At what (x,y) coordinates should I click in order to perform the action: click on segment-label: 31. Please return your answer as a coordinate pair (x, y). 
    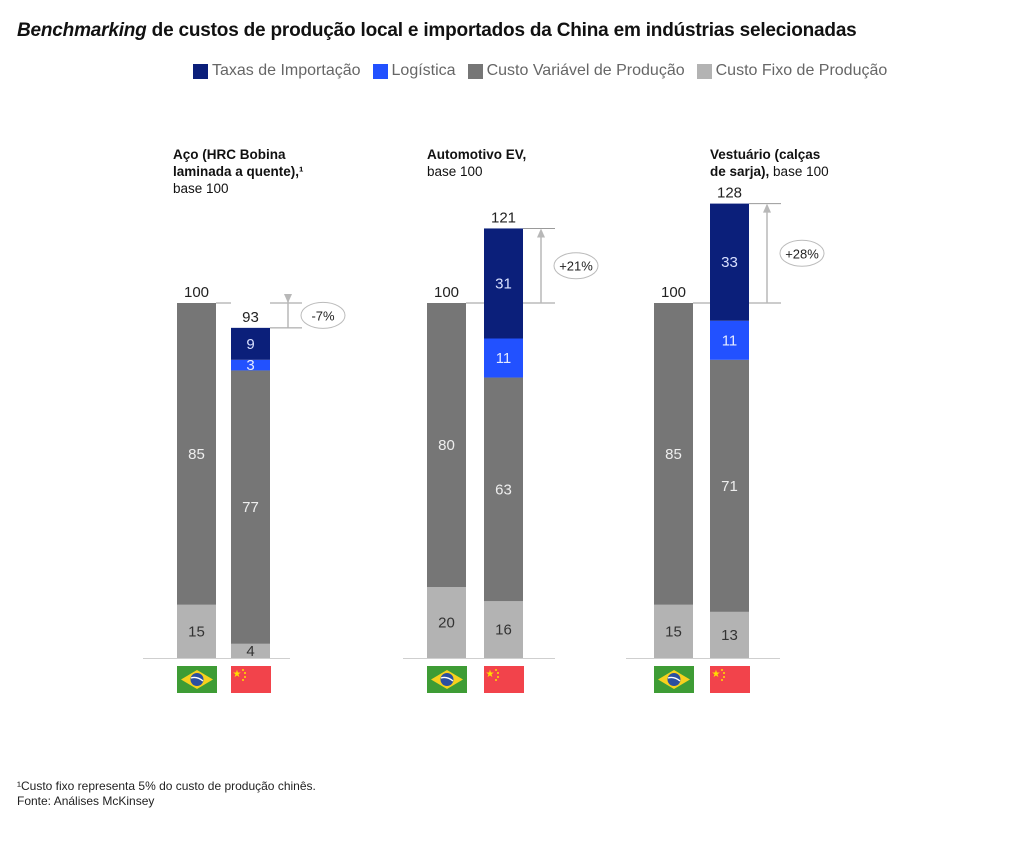
    Looking at the image, I should click on (503, 283).